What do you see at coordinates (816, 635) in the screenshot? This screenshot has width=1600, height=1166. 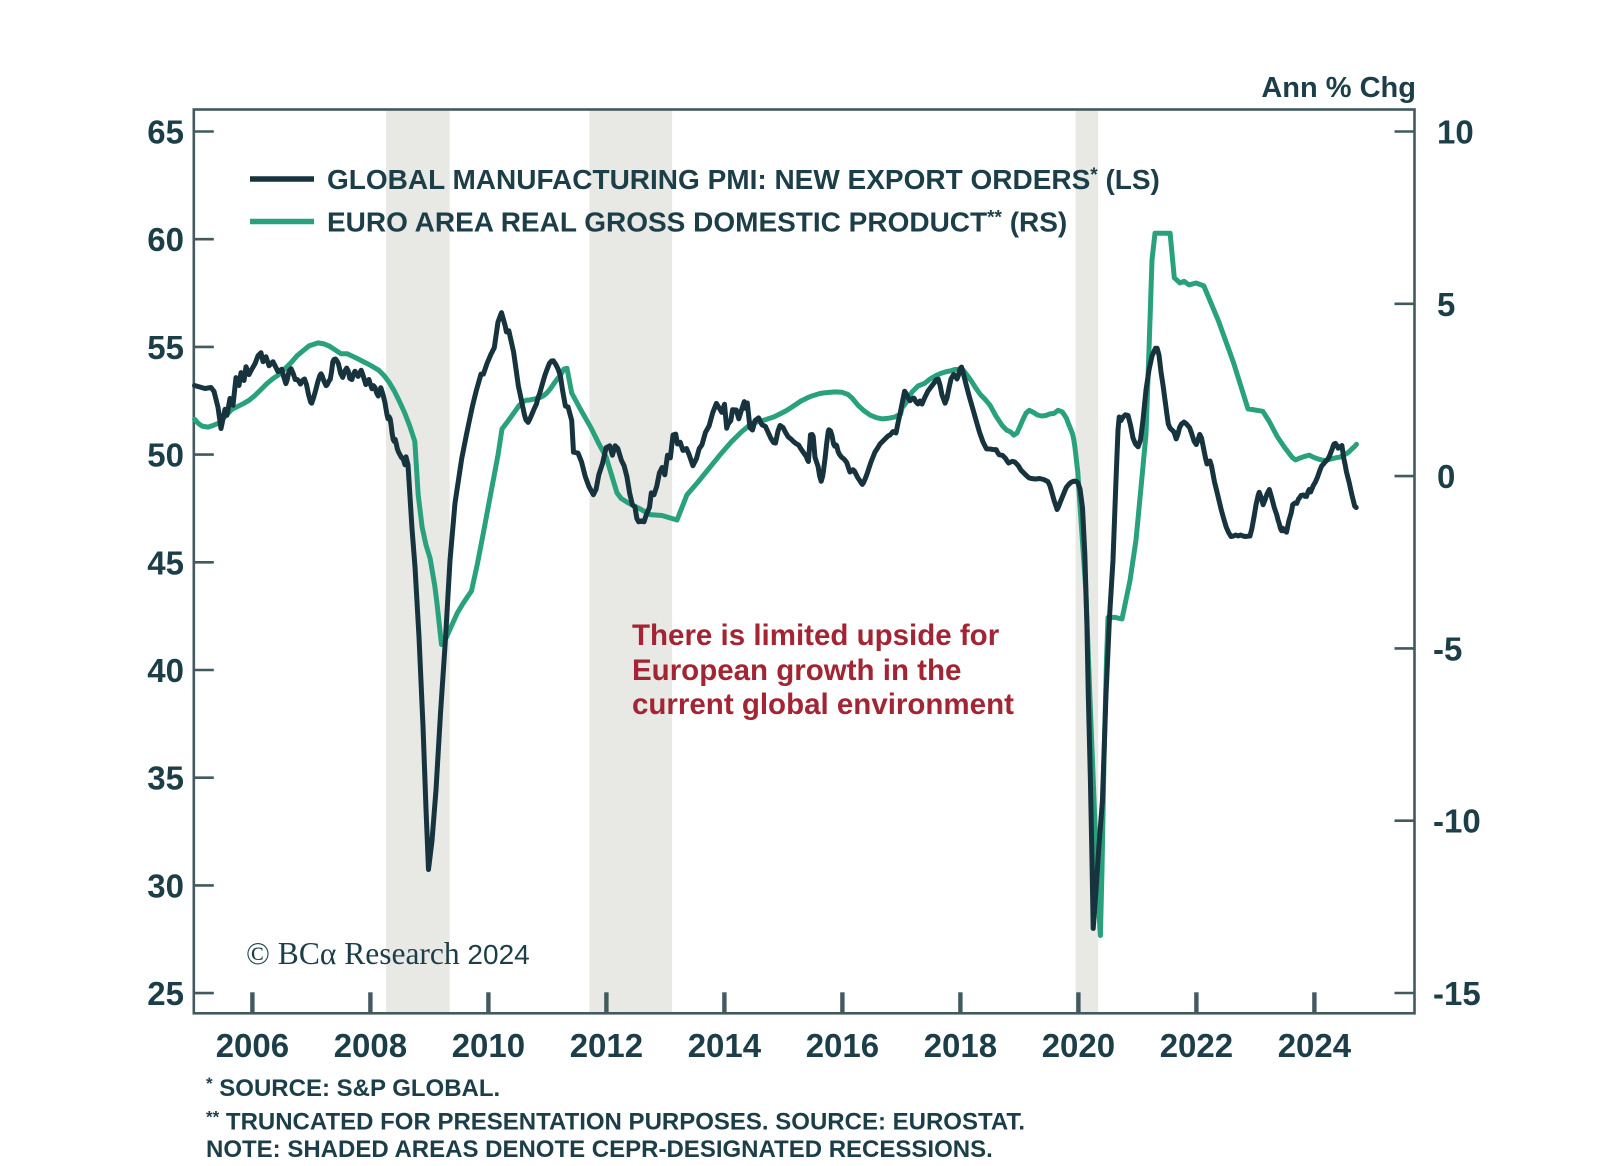 I see `svg-text: There is limited upside for` at bounding box center [816, 635].